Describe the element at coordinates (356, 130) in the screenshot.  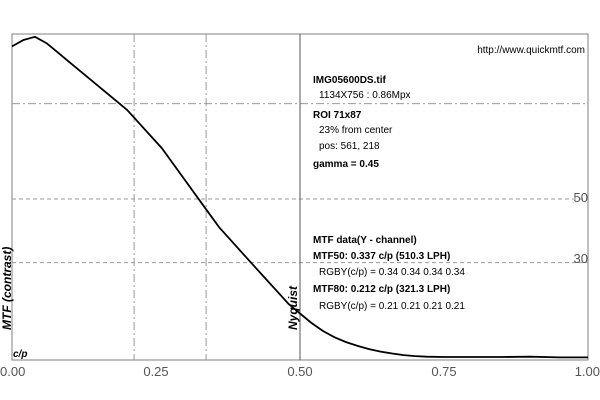
I see `info-from-center: 23% from center` at that location.